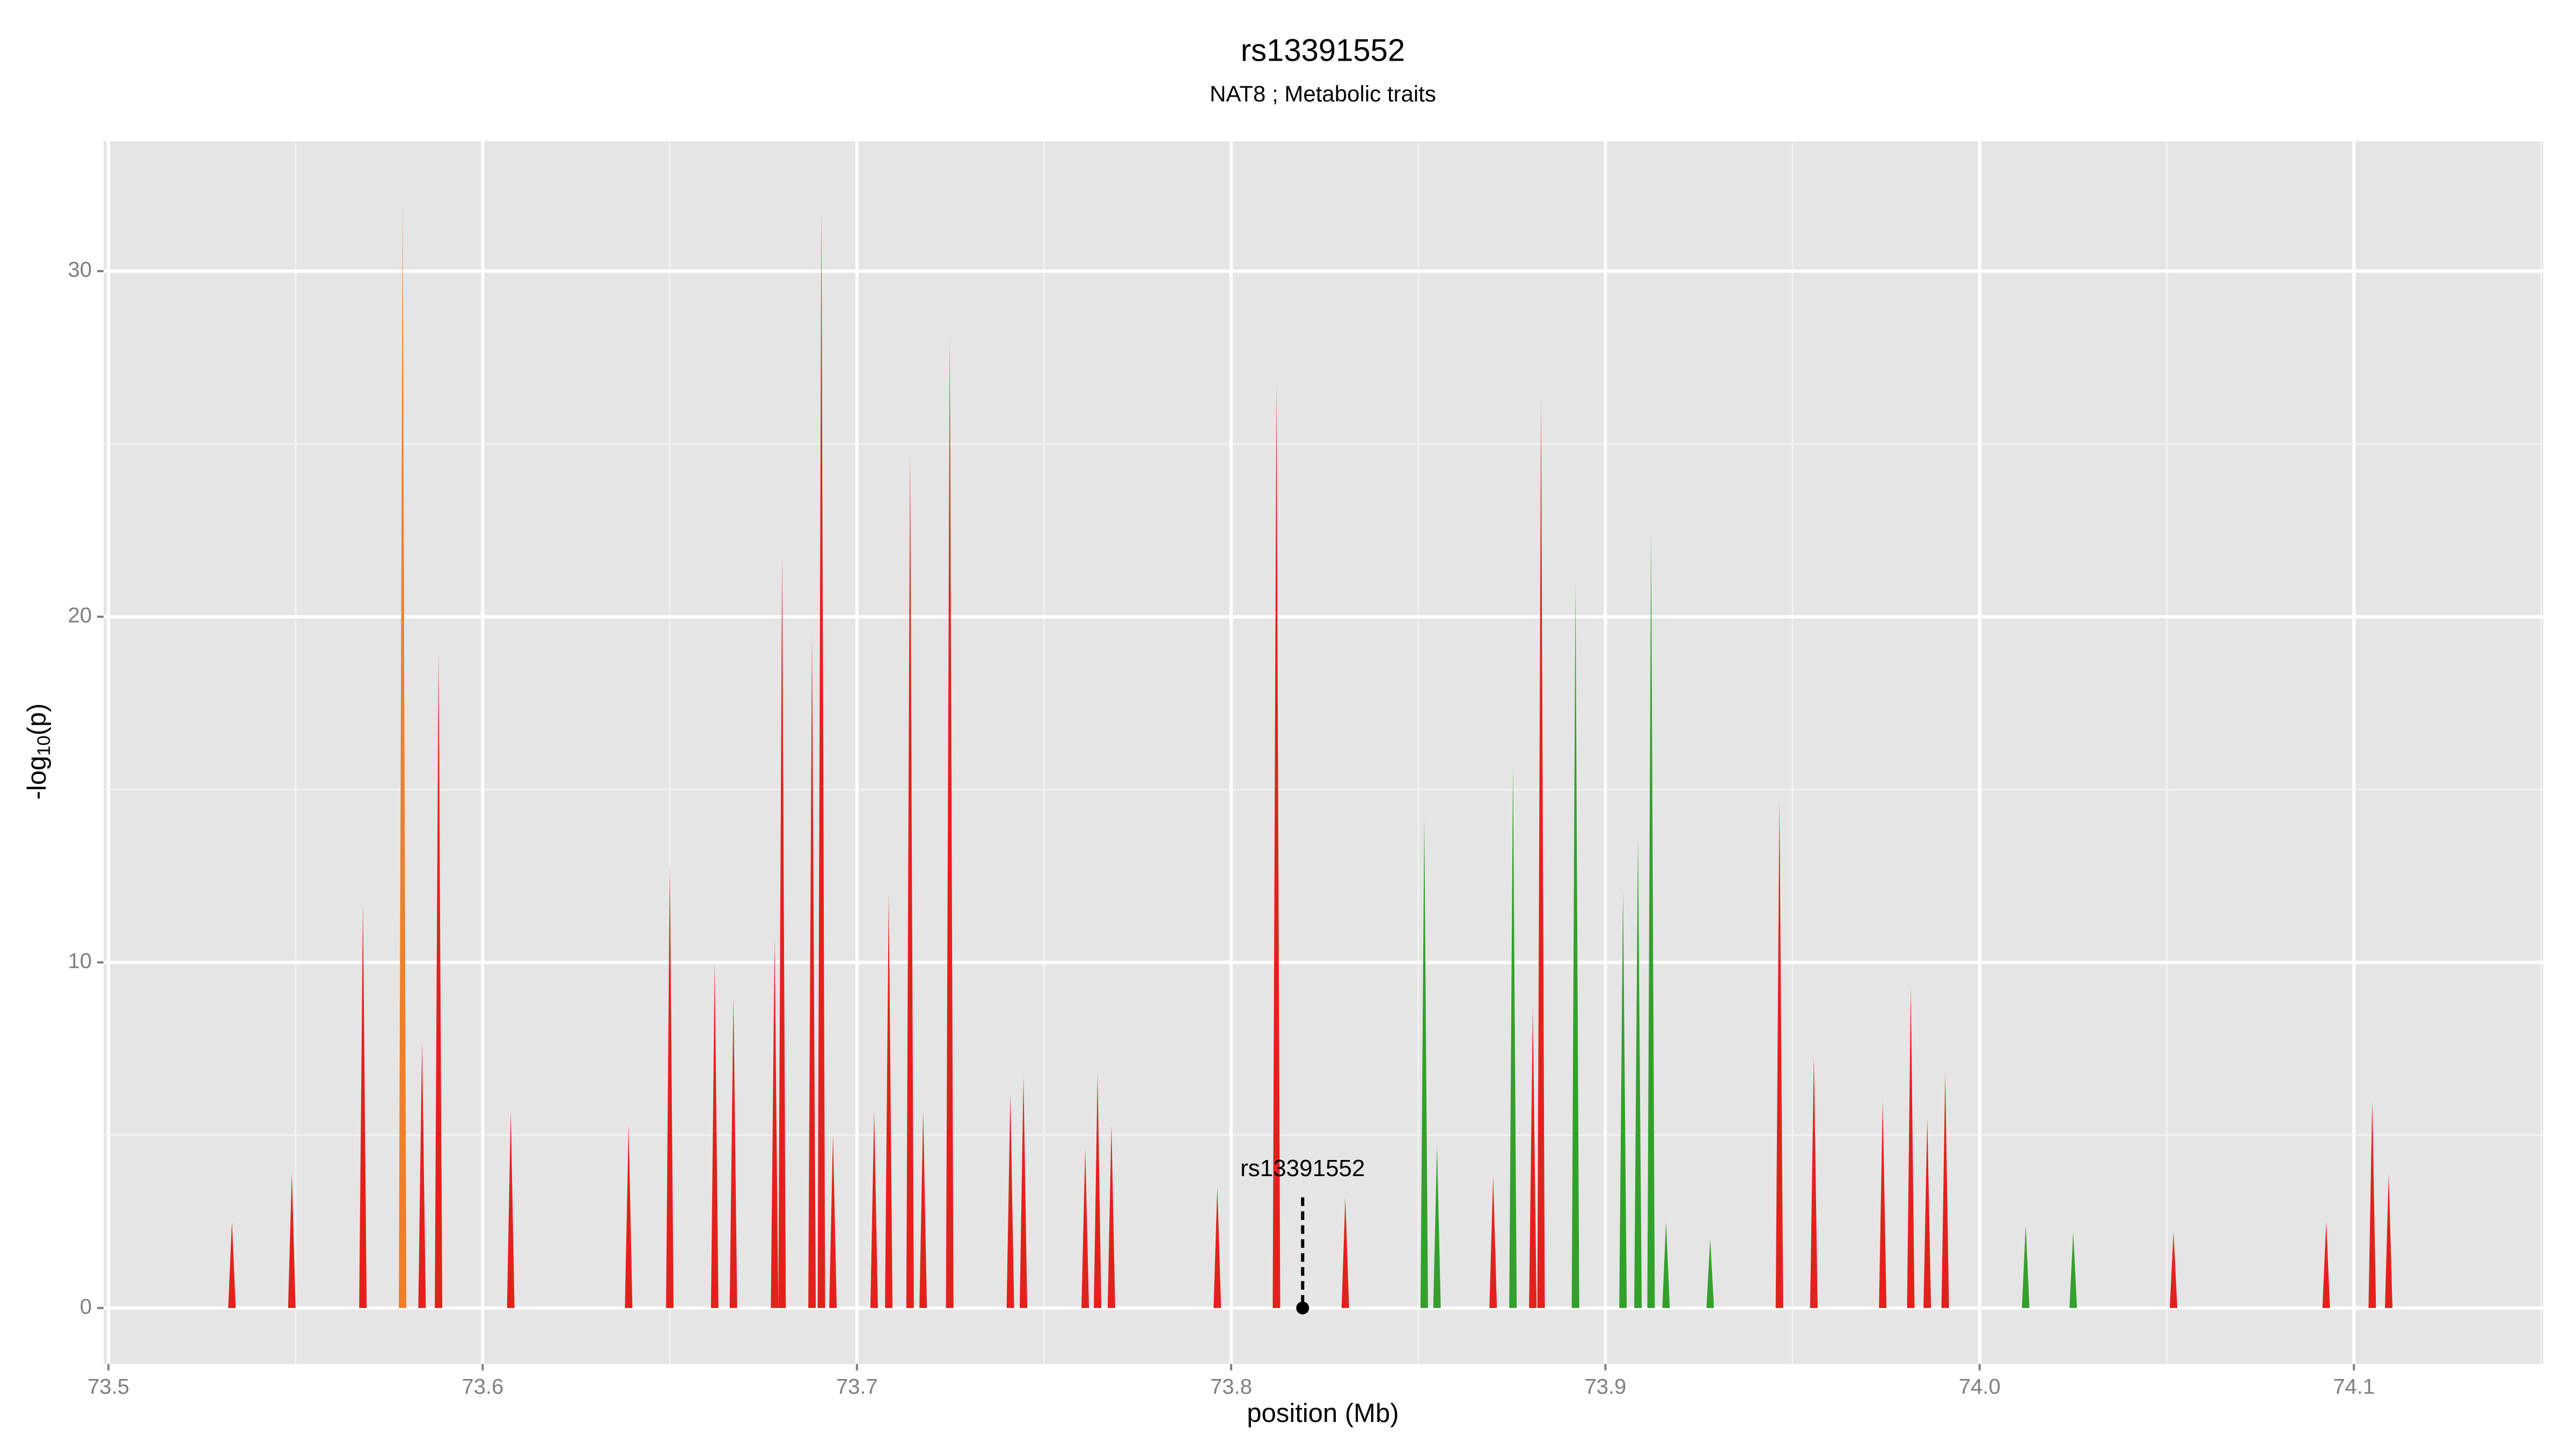 This screenshot has width=2576, height=1452. I want to click on annotation-label: rs13391552, so click(1302, 1168).